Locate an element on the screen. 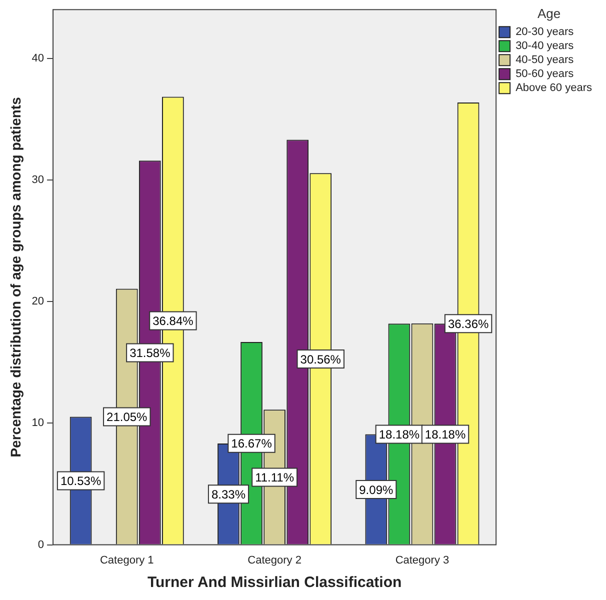  legend-label: 20-30 years is located at coordinates (545, 32).